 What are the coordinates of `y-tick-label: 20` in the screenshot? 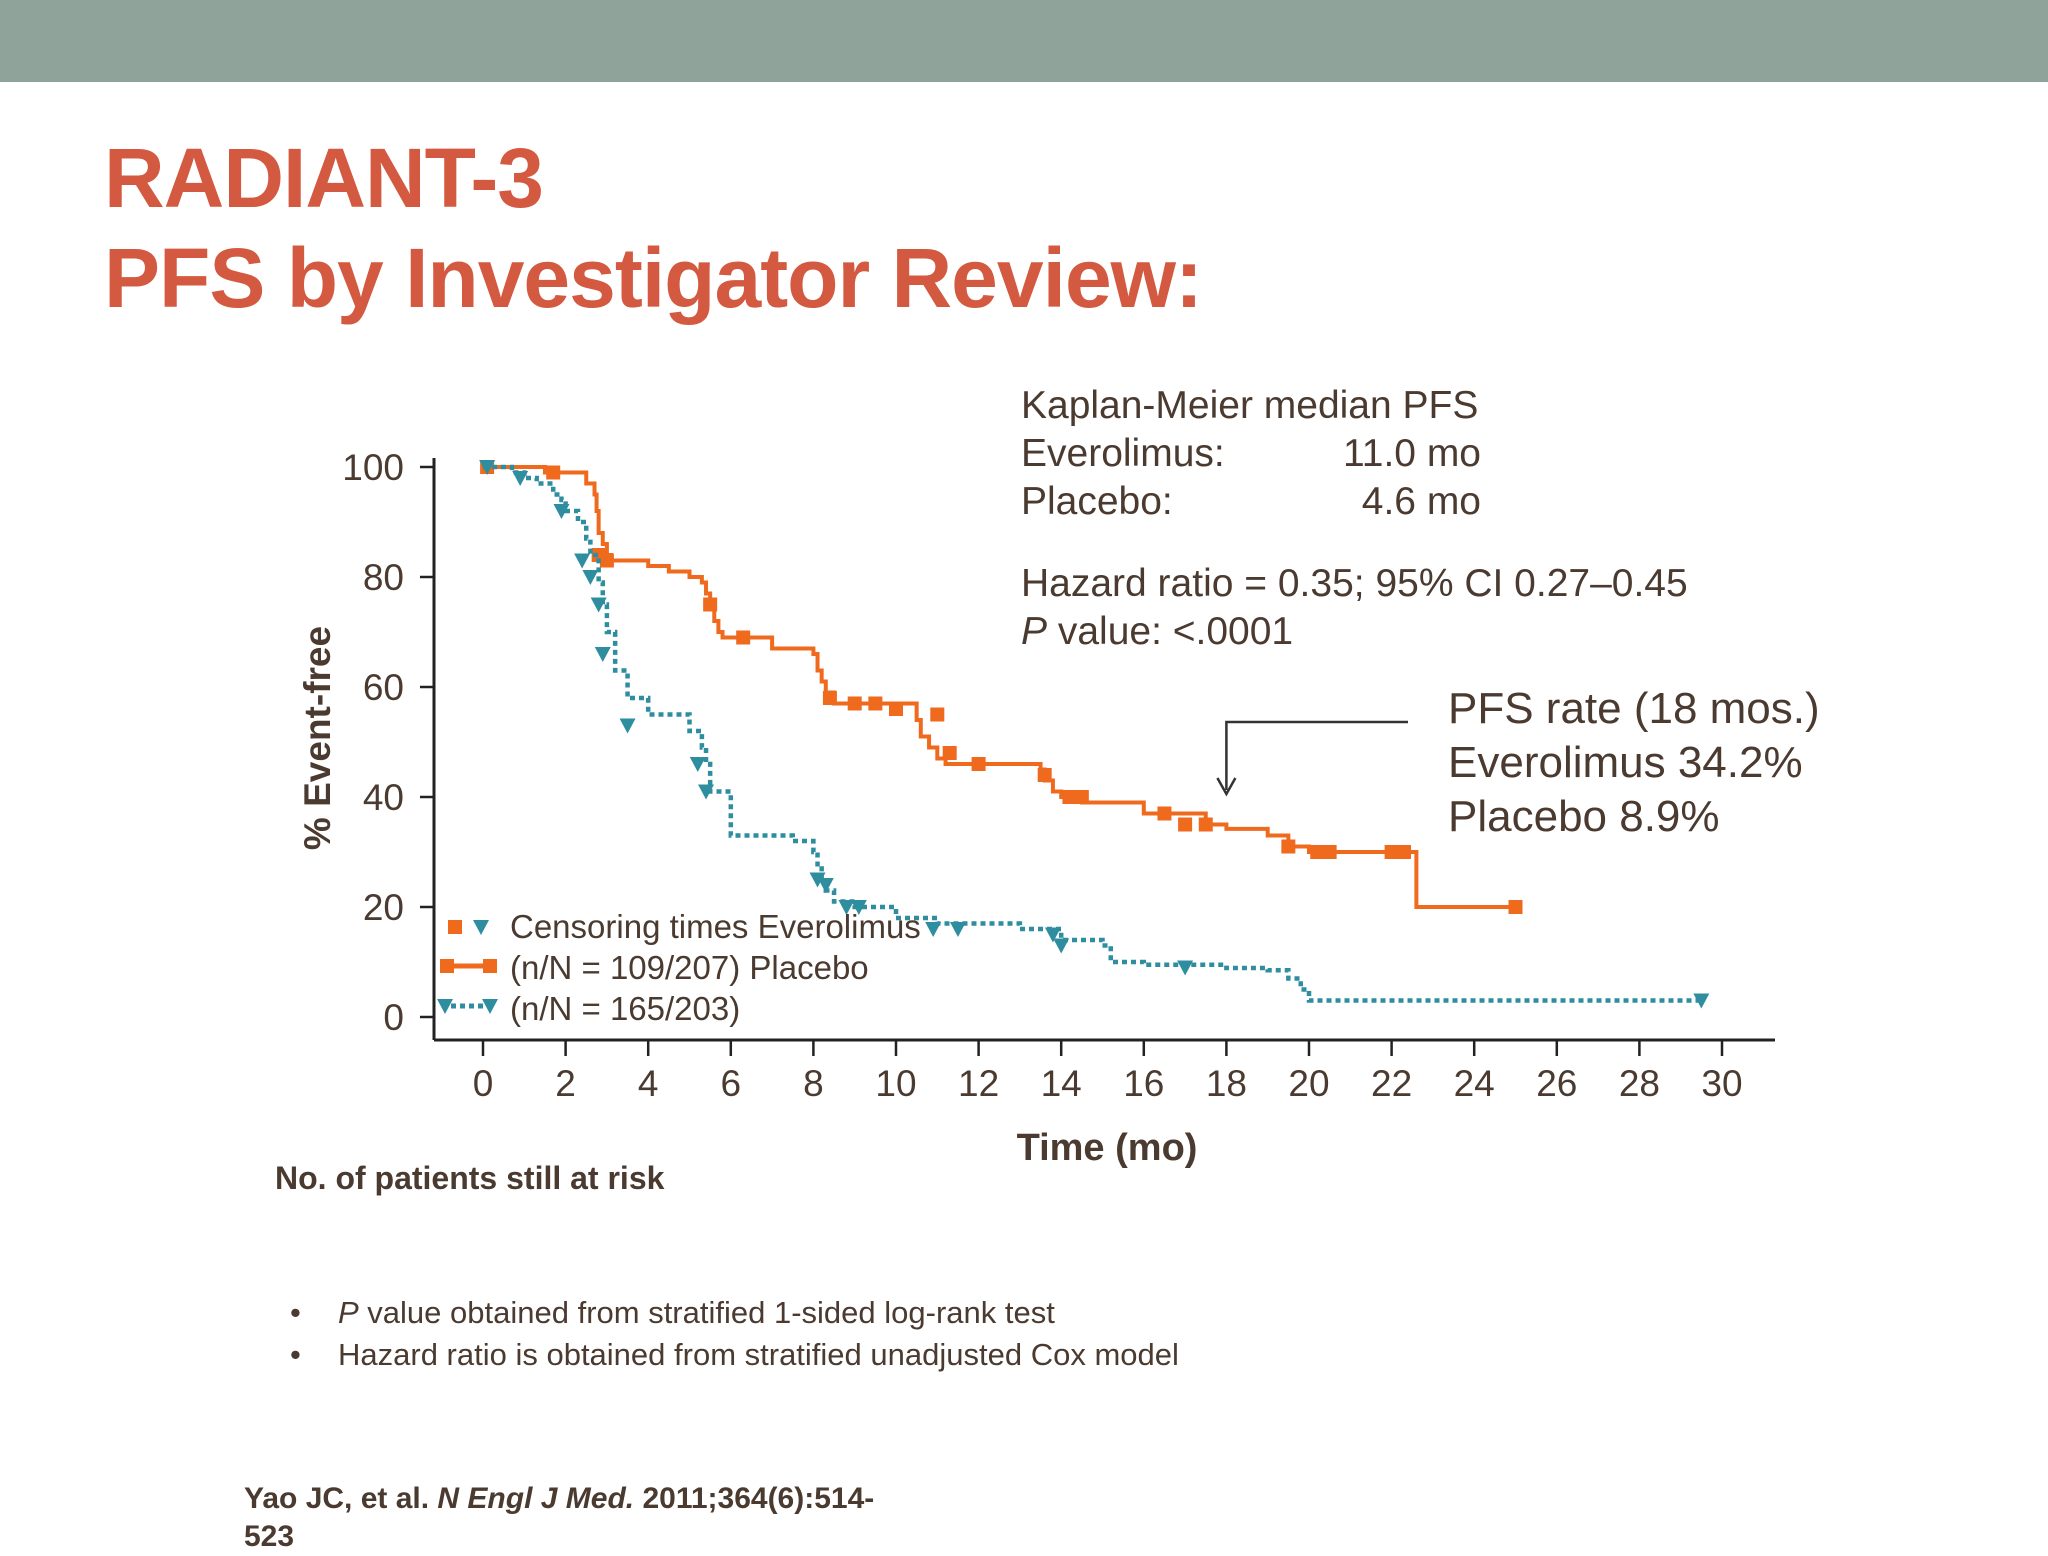 It's located at (383, 907).